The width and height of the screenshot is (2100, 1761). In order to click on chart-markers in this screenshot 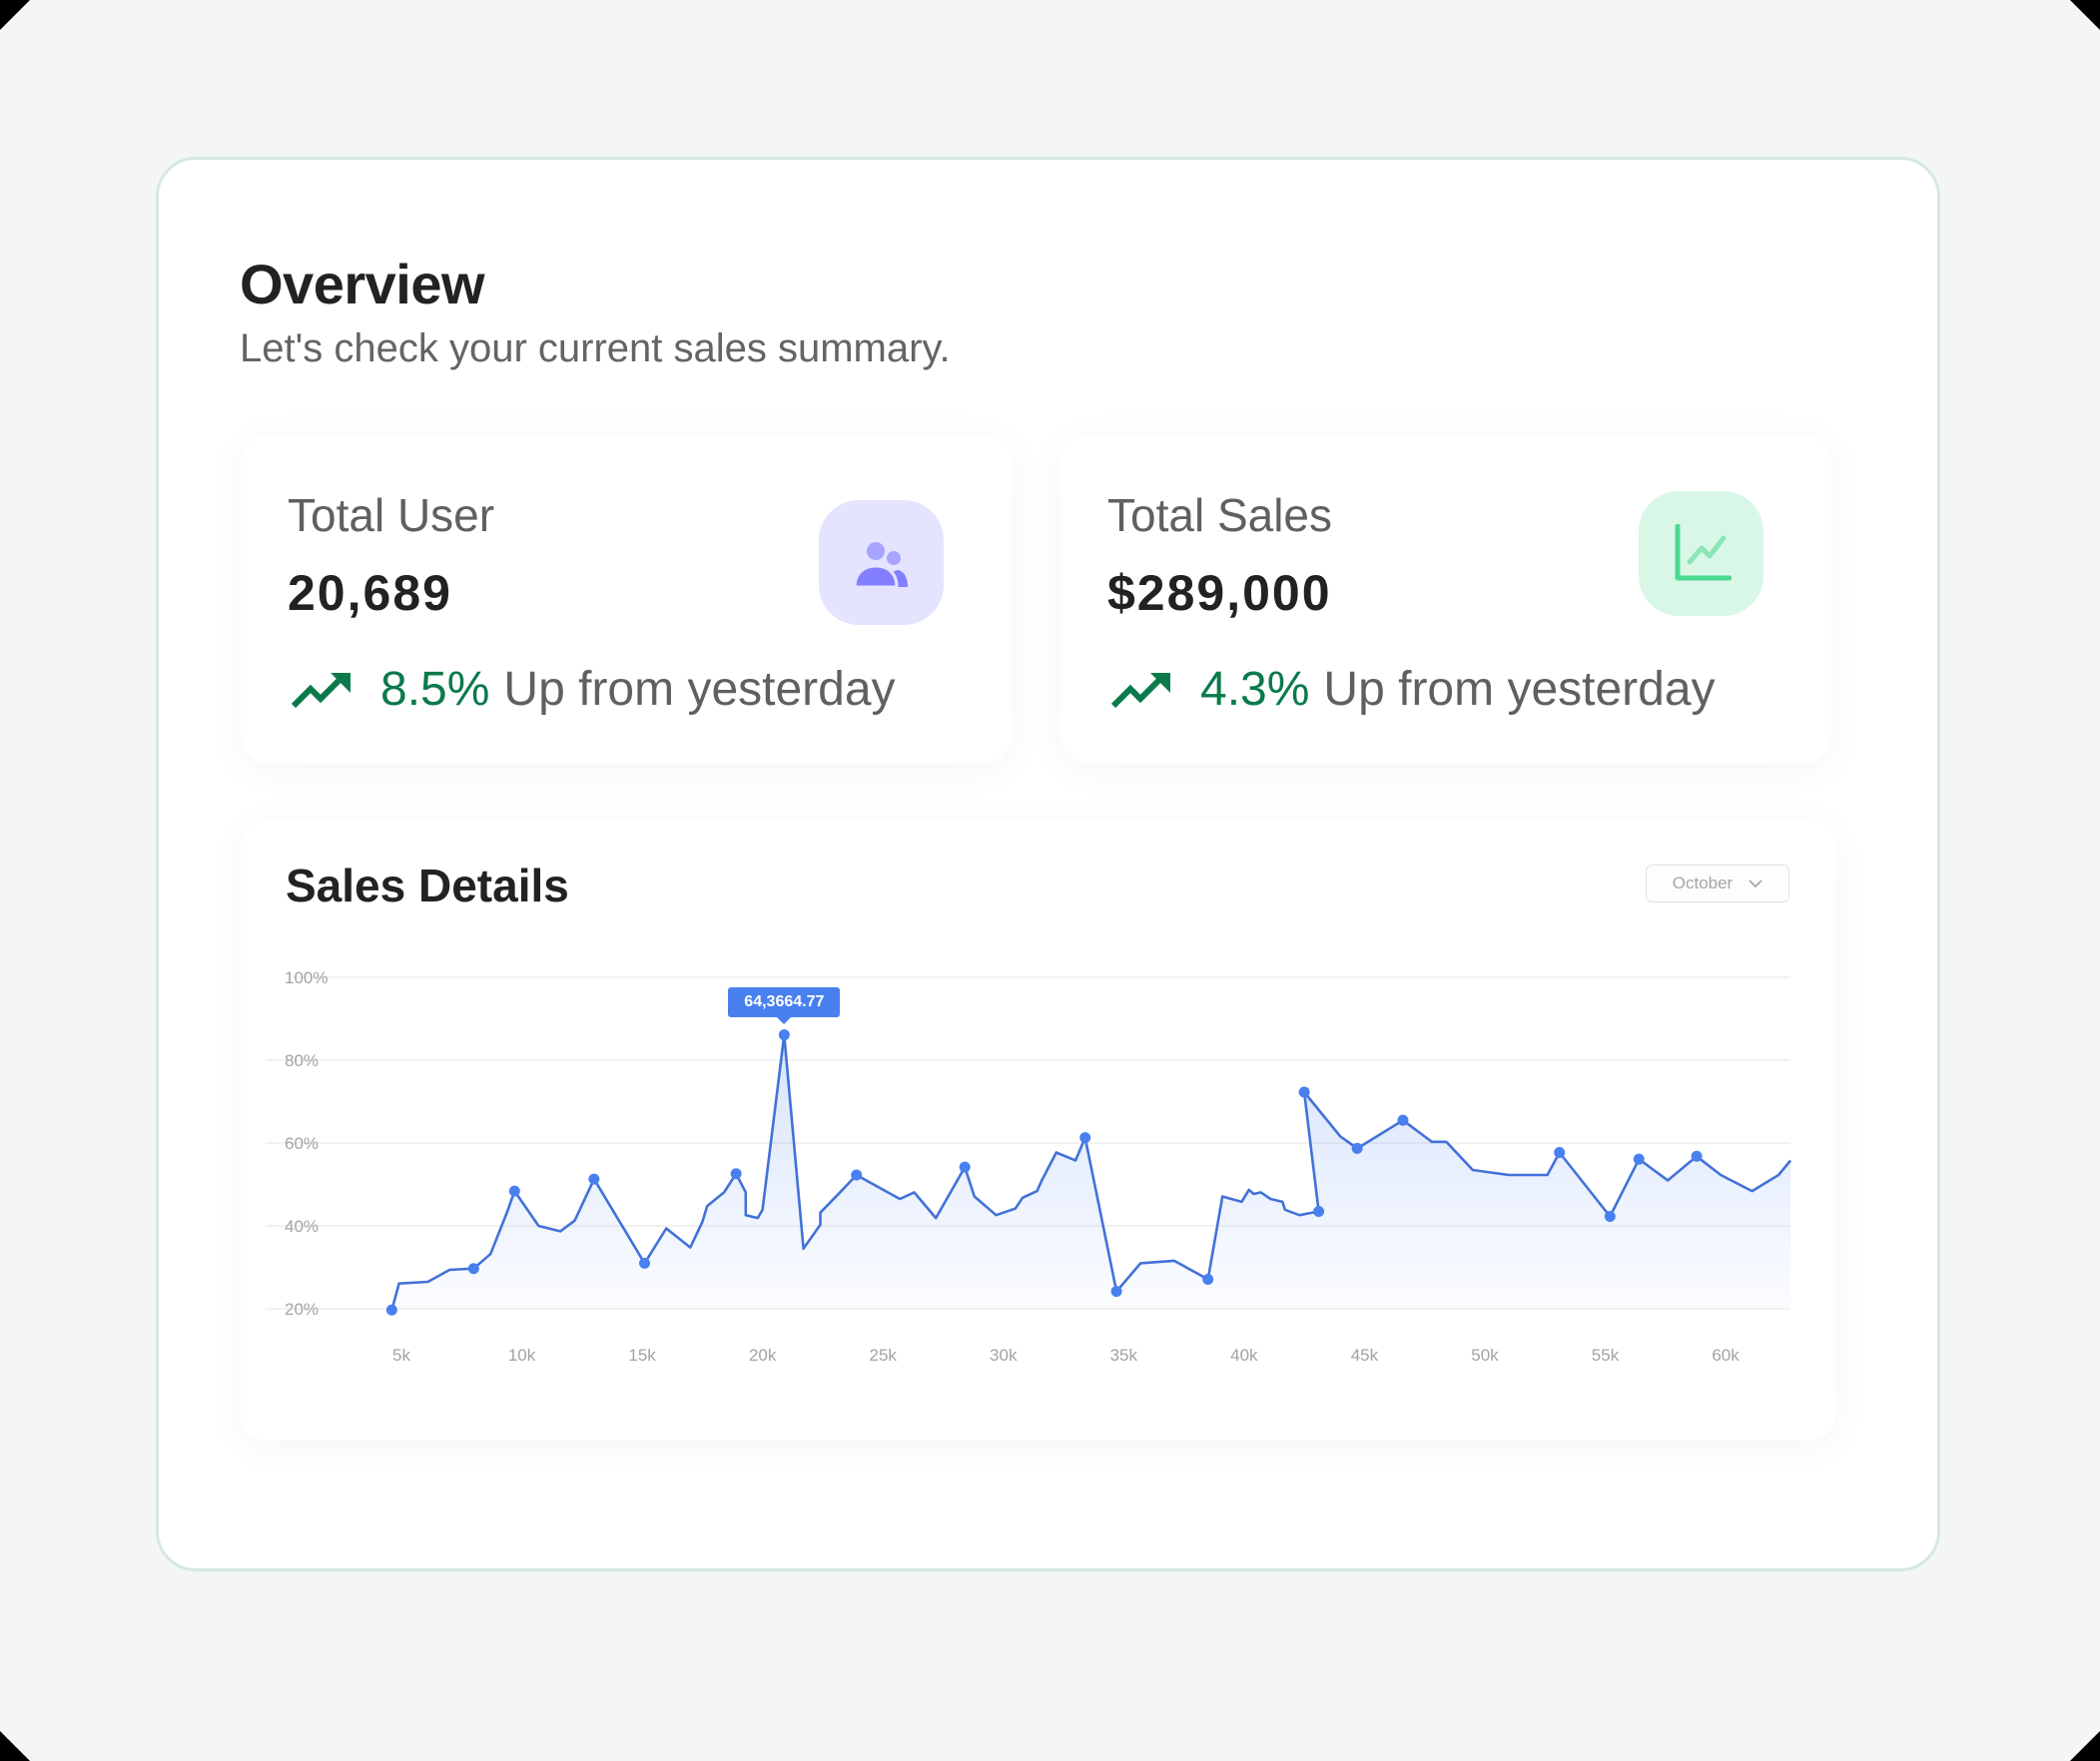, I will do `click(1044, 1172)`.